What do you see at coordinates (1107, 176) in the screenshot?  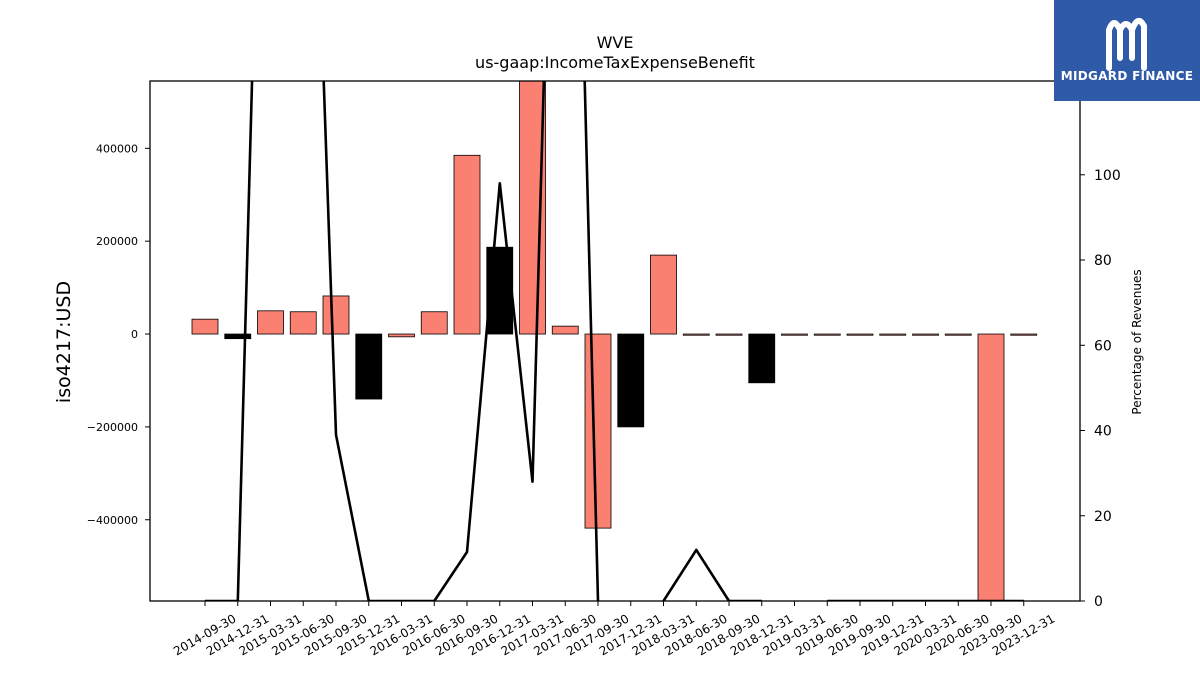 I see `y2-tick-label: 100` at bounding box center [1107, 176].